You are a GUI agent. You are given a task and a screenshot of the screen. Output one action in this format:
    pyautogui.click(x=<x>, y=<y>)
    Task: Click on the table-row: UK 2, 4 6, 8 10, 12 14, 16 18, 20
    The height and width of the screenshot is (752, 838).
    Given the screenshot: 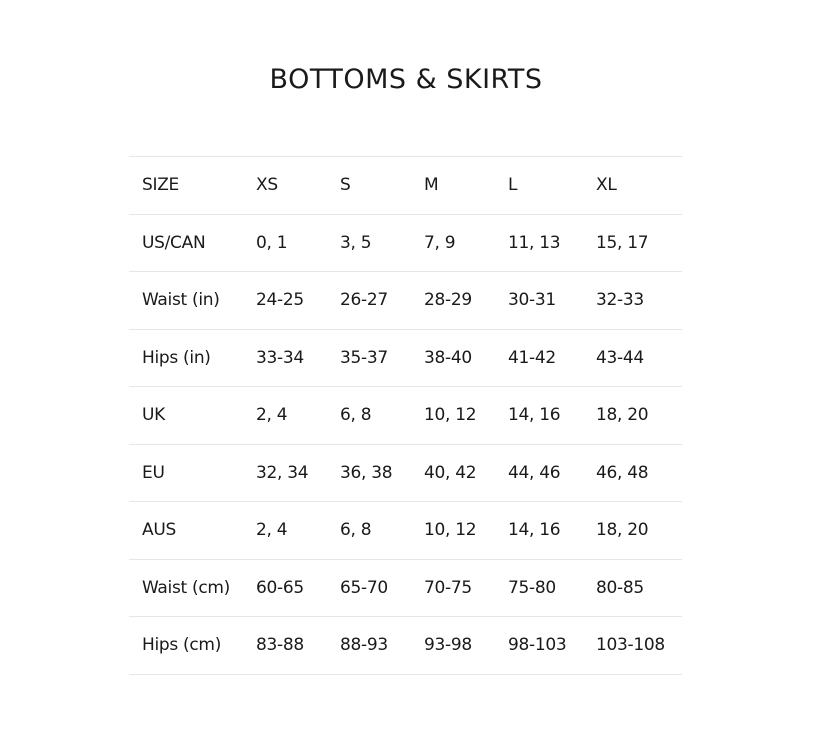 What is the action you would take?
    pyautogui.click(x=405, y=415)
    